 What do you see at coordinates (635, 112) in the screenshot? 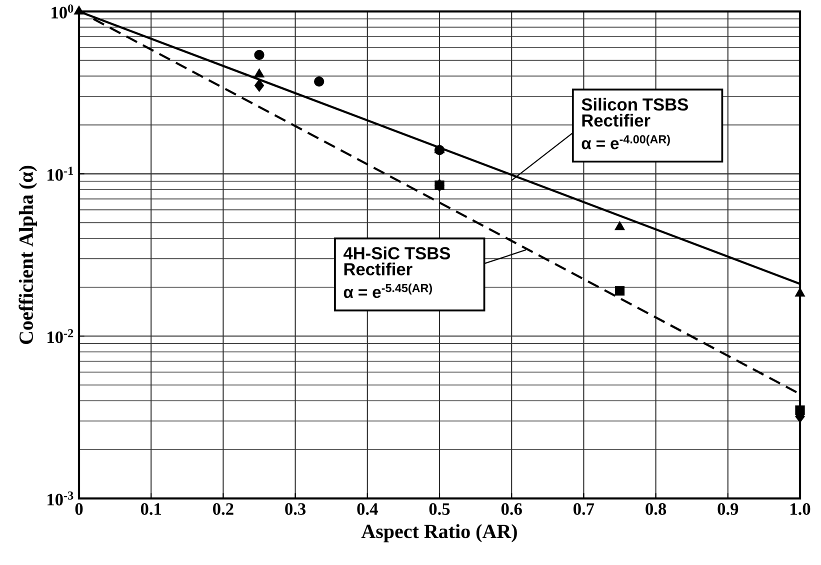
I see `annotation: Silicon TSBS Rectifier` at bounding box center [635, 112].